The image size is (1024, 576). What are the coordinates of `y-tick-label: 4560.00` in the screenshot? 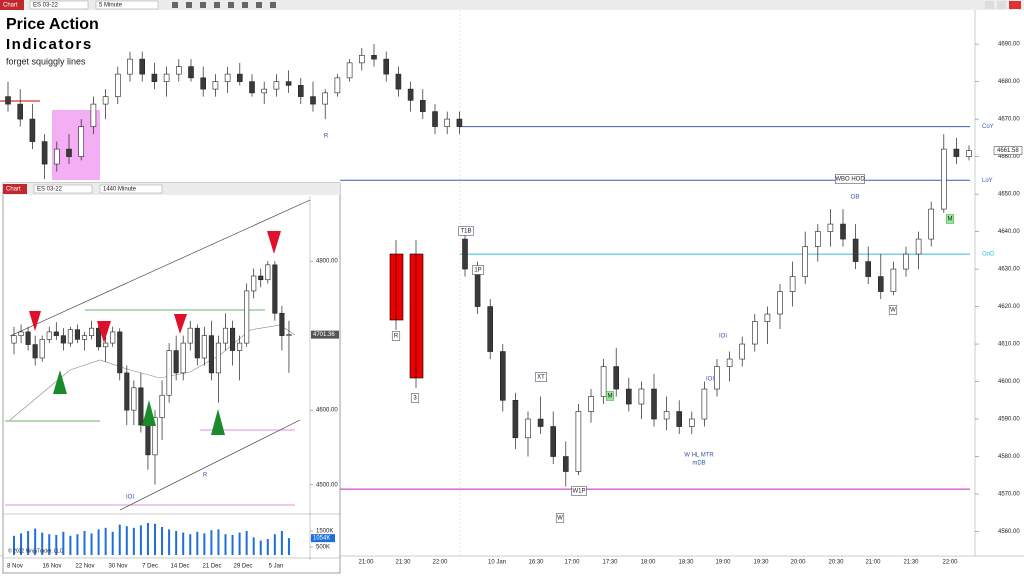 It's located at (1009, 532).